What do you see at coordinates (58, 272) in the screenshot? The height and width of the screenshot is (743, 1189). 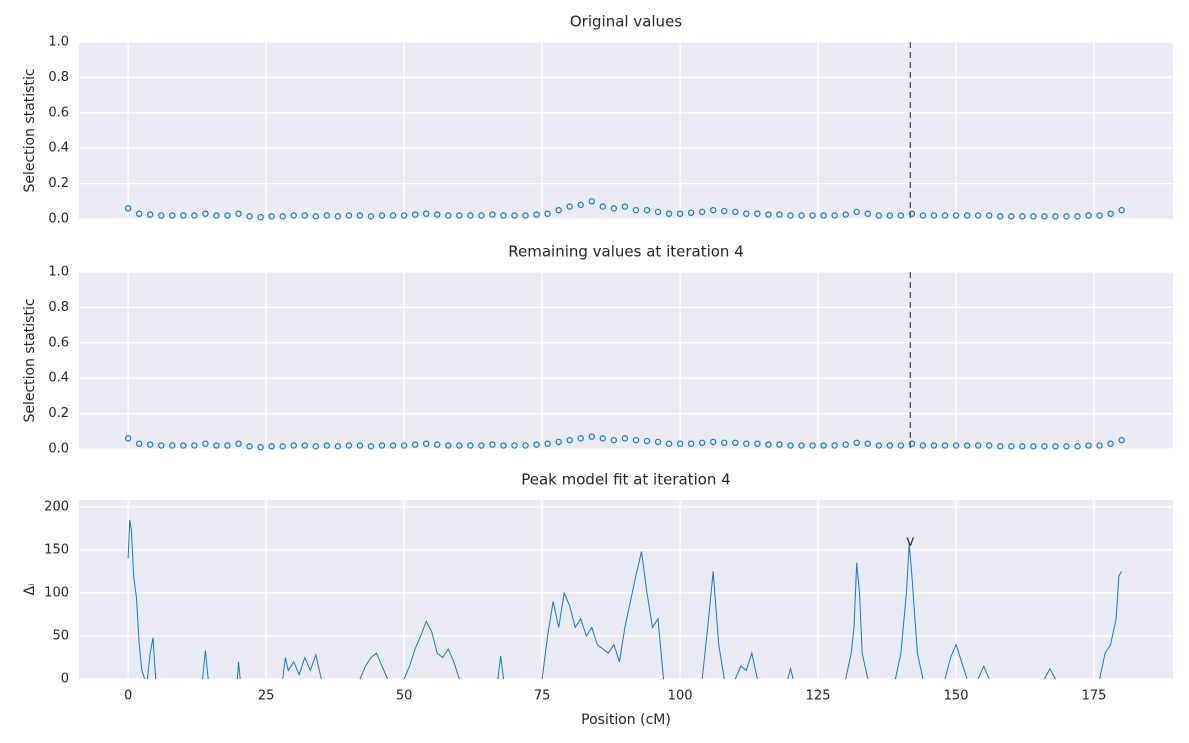 I see `y-tick-label: 1.0` at bounding box center [58, 272].